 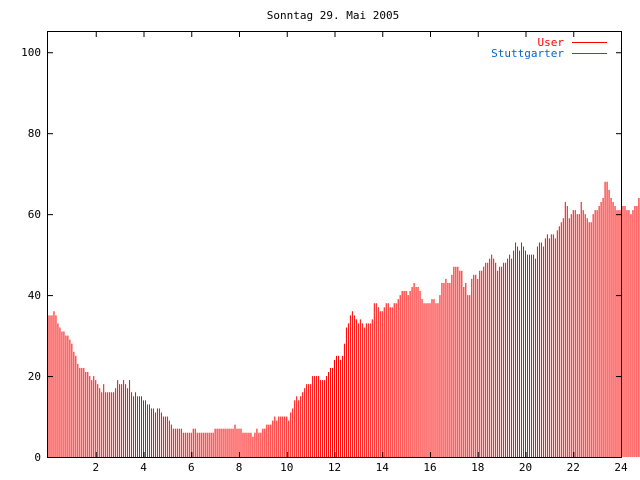 I want to click on x-tick-label: 6, so click(x=191, y=467).